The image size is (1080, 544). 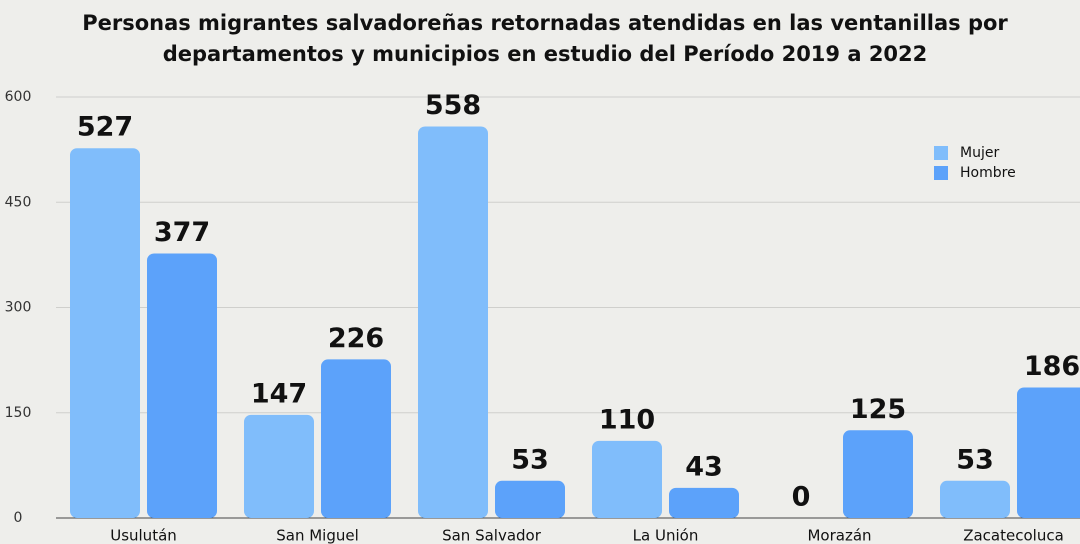 I want to click on value-label: 43, so click(x=704, y=466).